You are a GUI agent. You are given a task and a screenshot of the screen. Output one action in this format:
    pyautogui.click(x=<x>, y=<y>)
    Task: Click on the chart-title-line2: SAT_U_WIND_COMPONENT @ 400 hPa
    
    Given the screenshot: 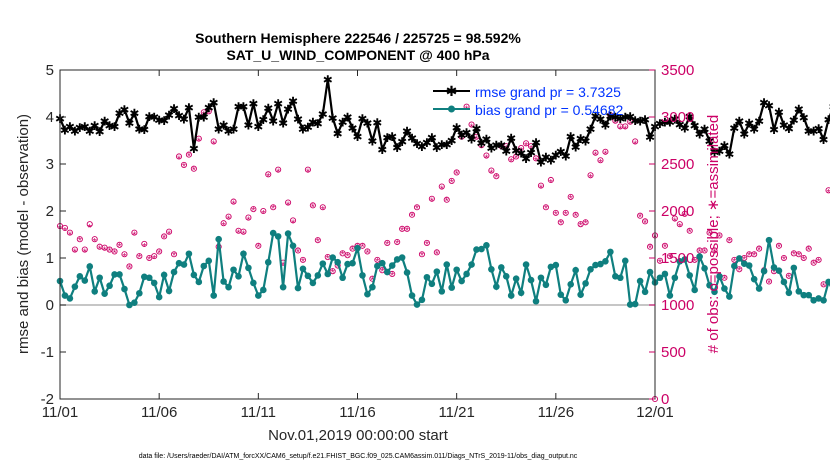 What is the action you would take?
    pyautogui.click(x=357, y=55)
    